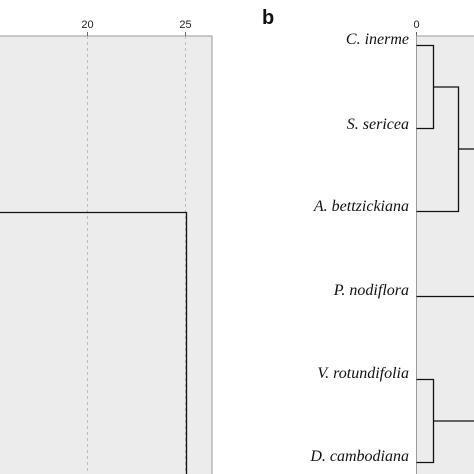  Describe the element at coordinates (416, 25) in the screenshot. I see `panel-b-tick-label-0: 0` at that location.